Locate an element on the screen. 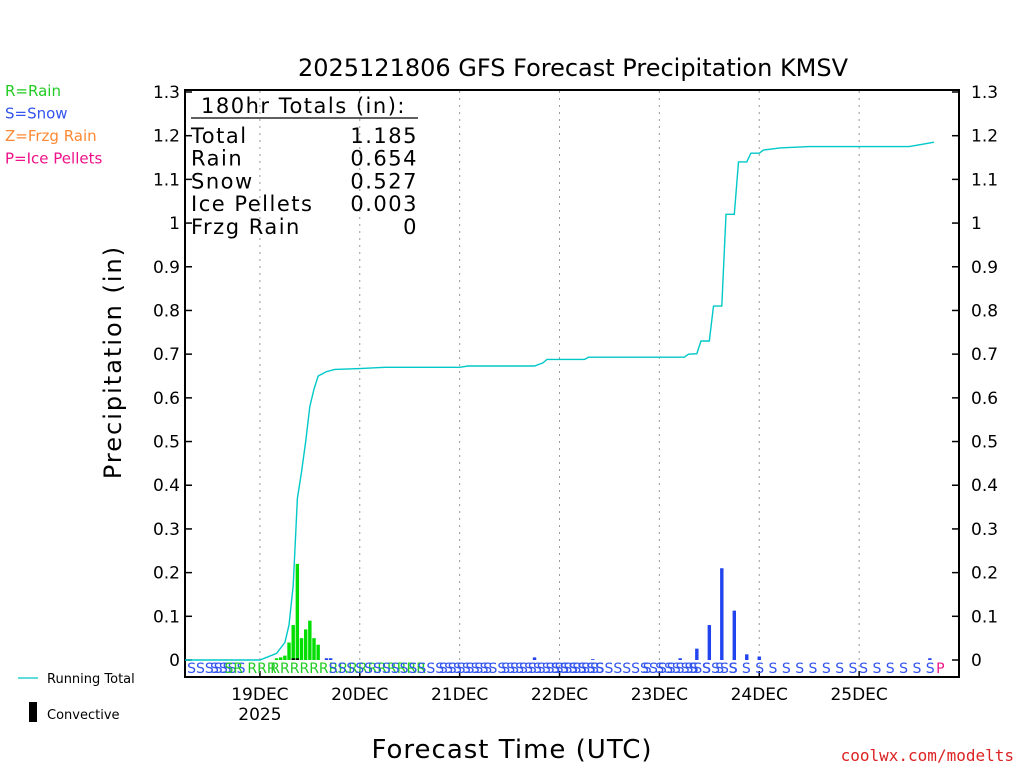 Image resolution: width=1024 pixels, height=768 pixels. y-tick-label-left: 0.5 is located at coordinates (166, 443).